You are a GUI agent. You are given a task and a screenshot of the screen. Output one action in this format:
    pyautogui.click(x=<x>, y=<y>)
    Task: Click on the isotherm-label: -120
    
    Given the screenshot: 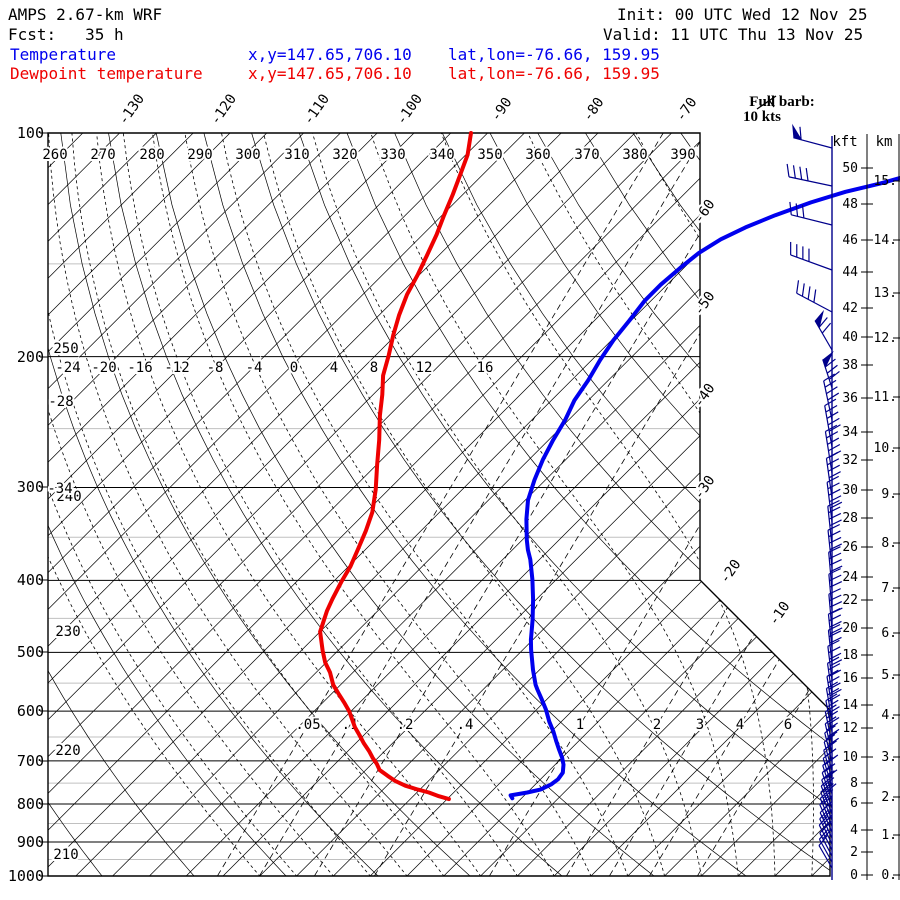 What is the action you would take?
    pyautogui.click(x=224, y=109)
    